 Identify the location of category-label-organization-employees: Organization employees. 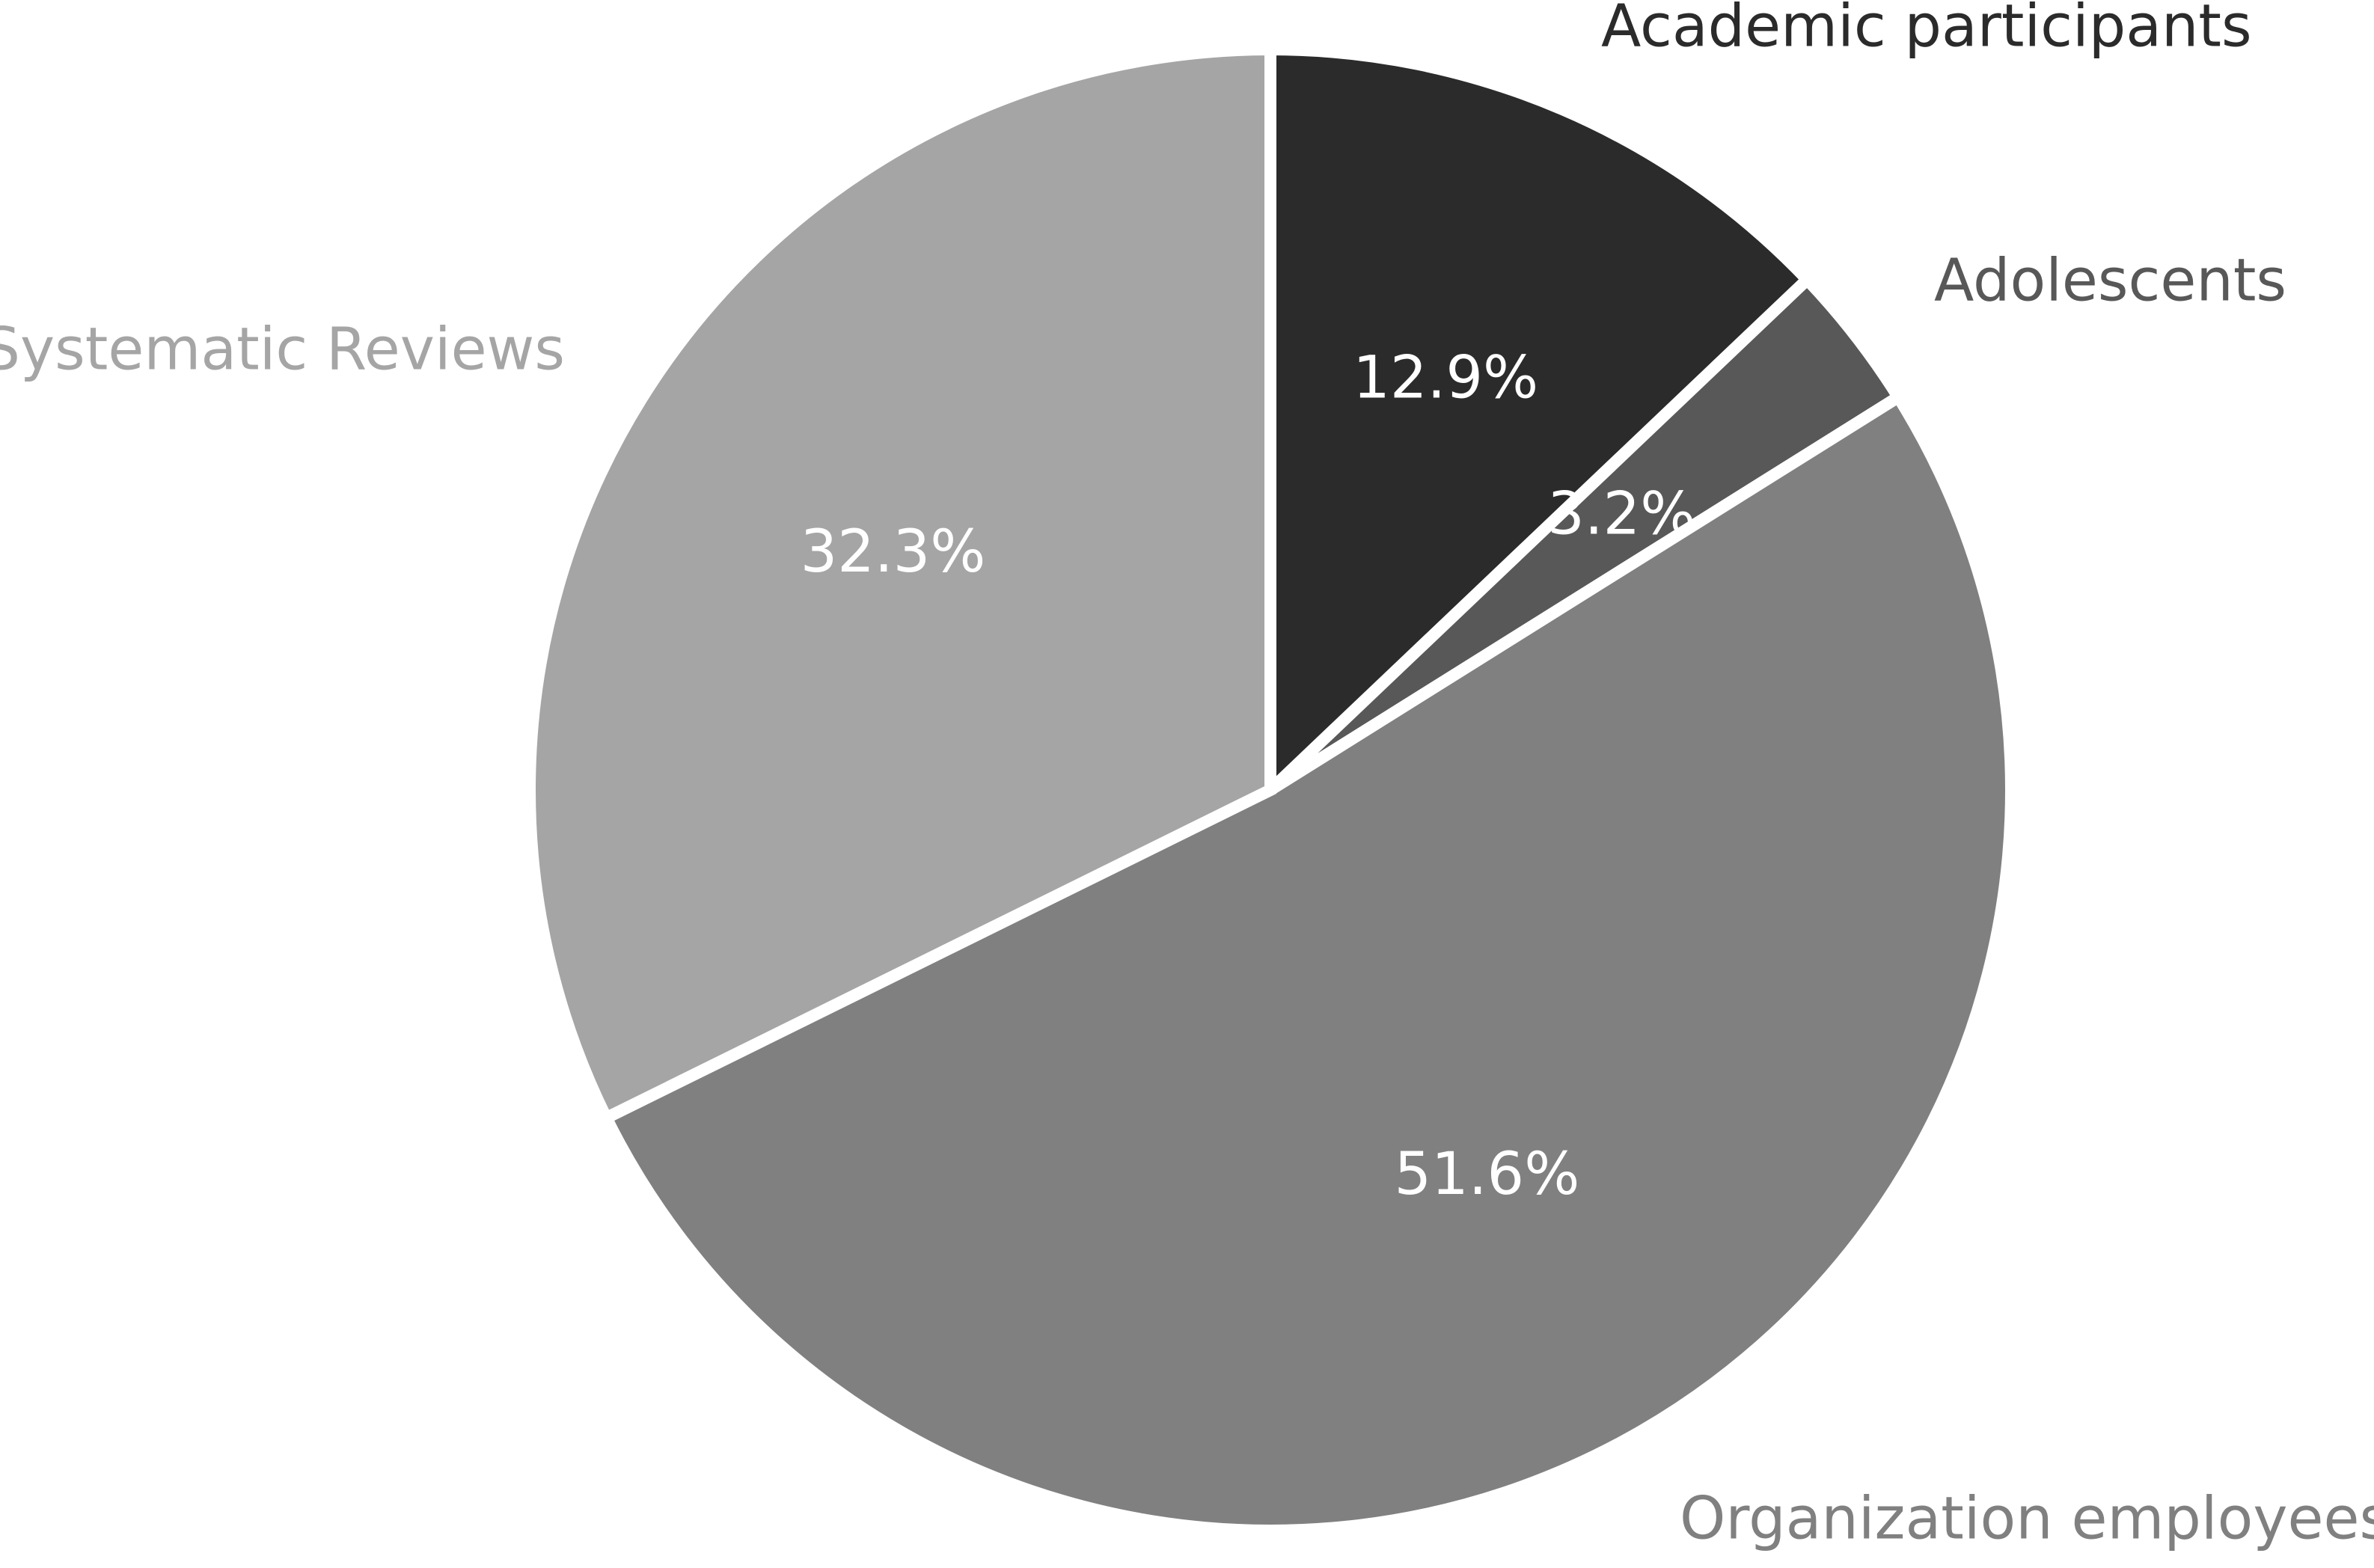
(2027, 1518).